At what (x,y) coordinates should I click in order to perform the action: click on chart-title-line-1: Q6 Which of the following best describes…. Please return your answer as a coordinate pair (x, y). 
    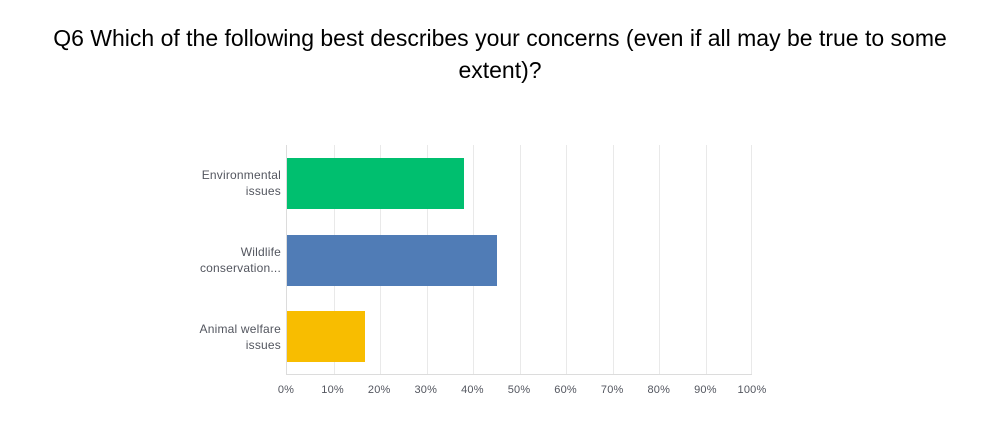
    Looking at the image, I should click on (500, 38).